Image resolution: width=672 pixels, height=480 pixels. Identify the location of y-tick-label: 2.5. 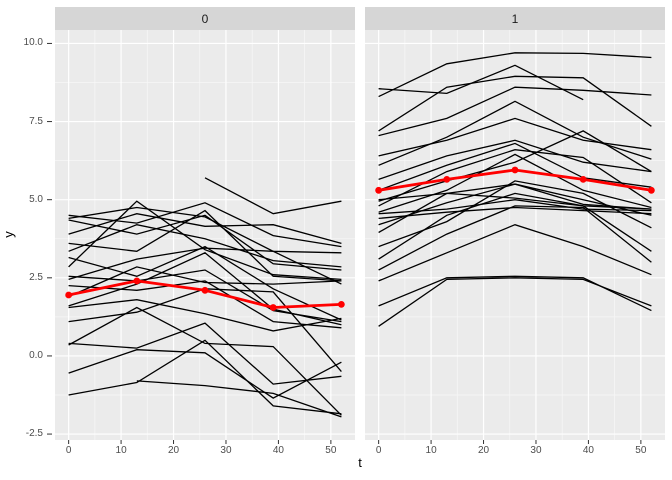
(36, 277).